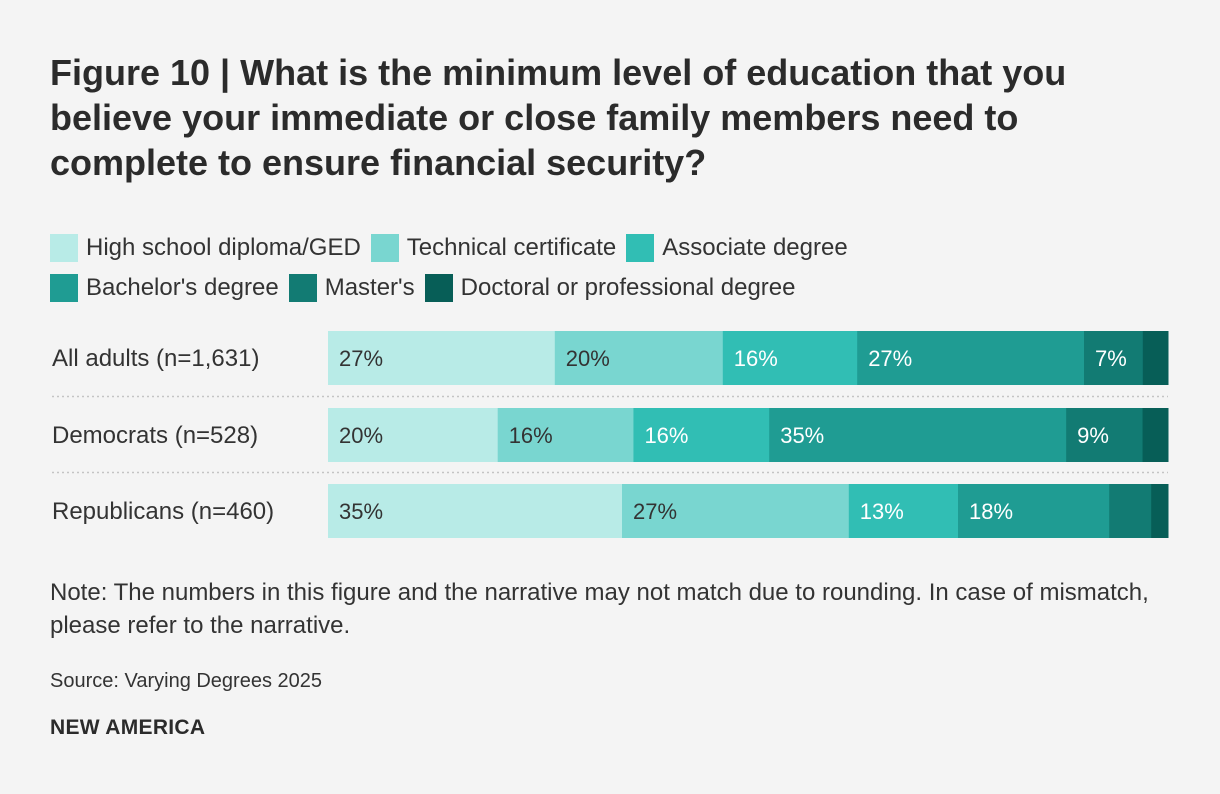 The image size is (1220, 794). What do you see at coordinates (1093, 435) in the screenshot?
I see `data-label: 9%` at bounding box center [1093, 435].